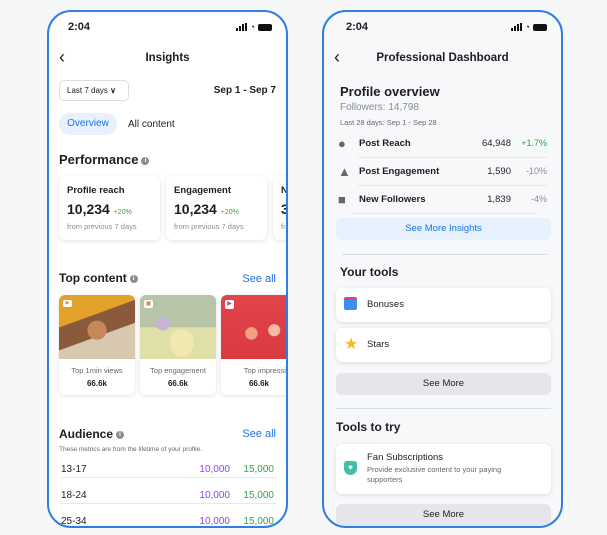  I want to click on audience-heading: Audience i, so click(92, 434).